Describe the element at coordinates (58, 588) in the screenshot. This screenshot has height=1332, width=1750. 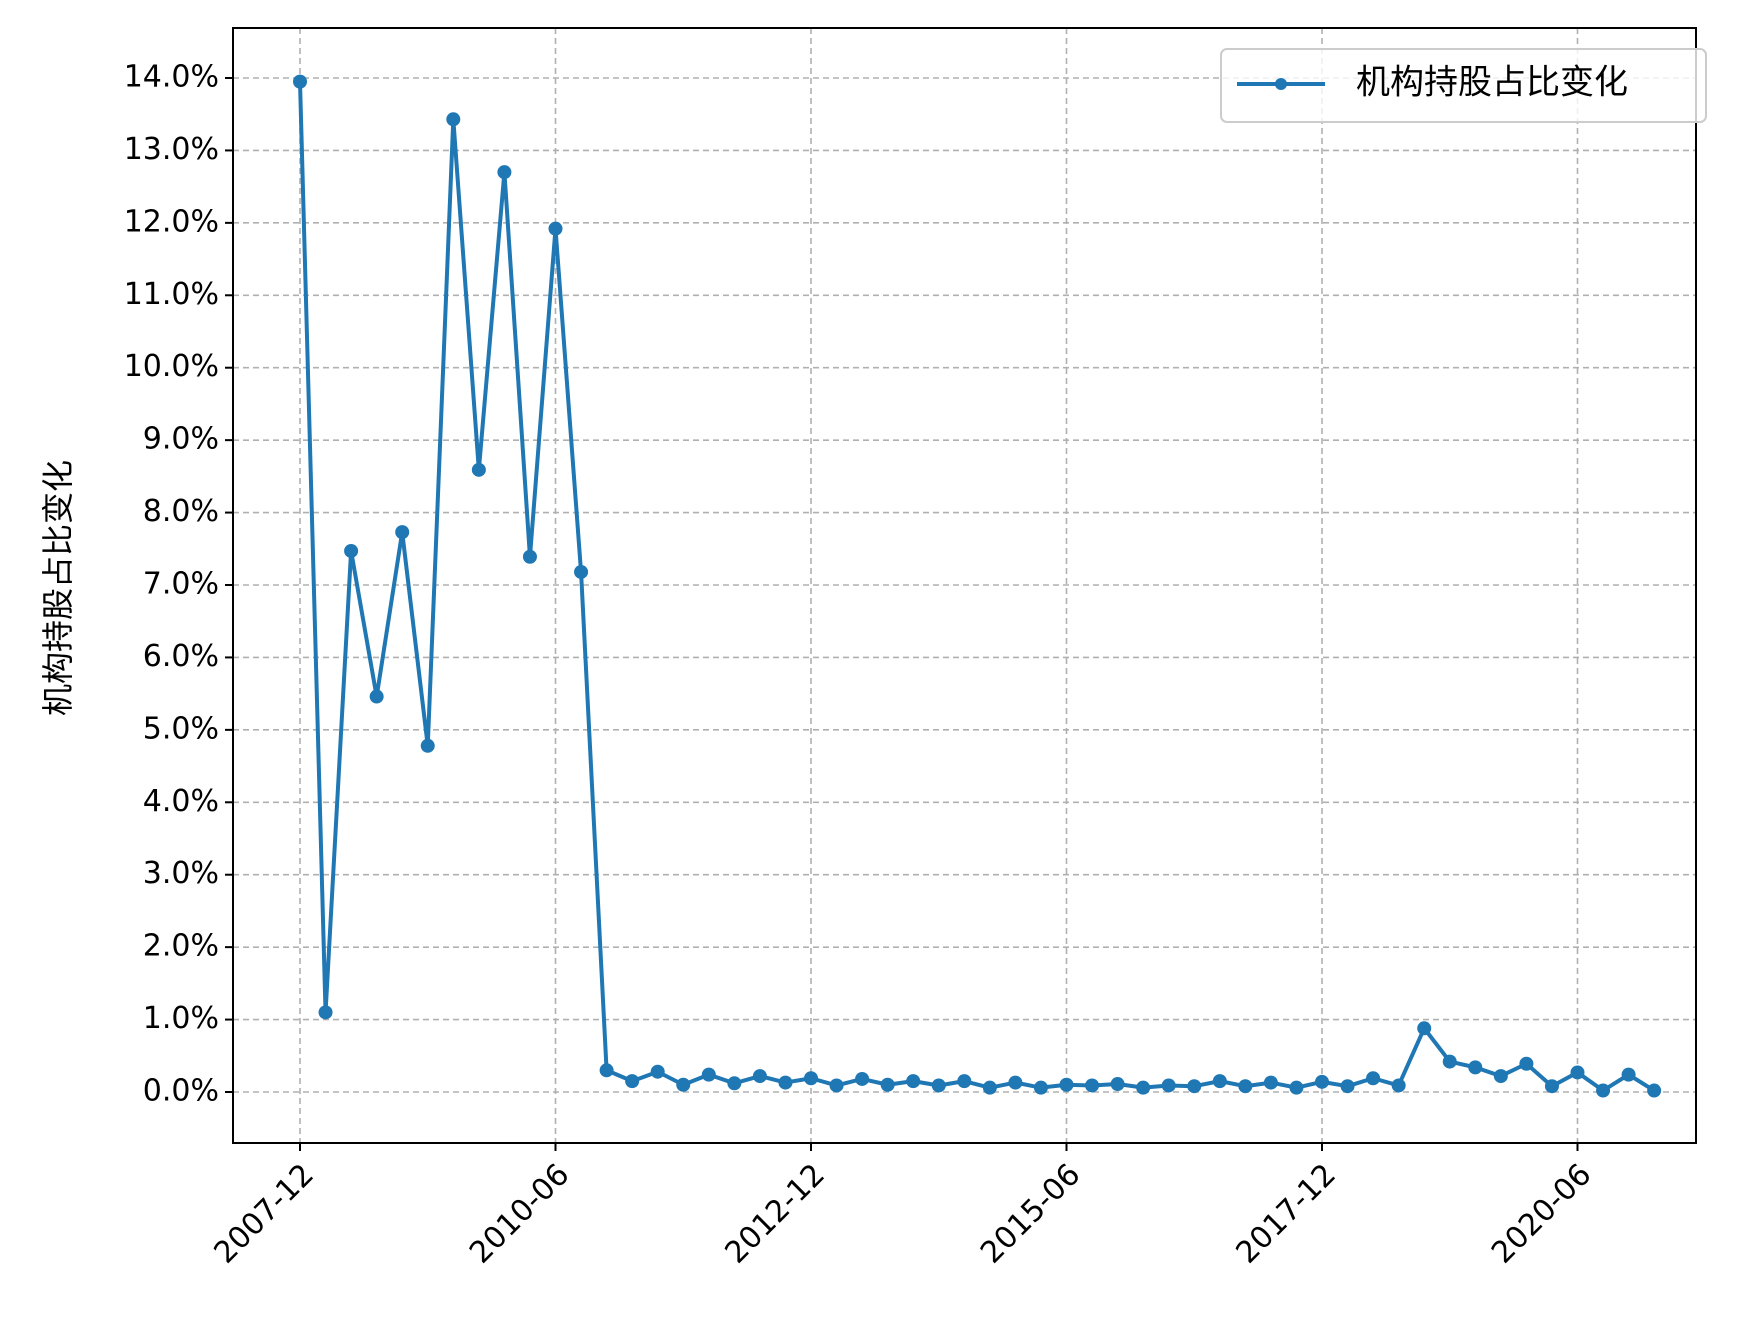
I see `y-axis-title: 机构持股占比变化` at that location.